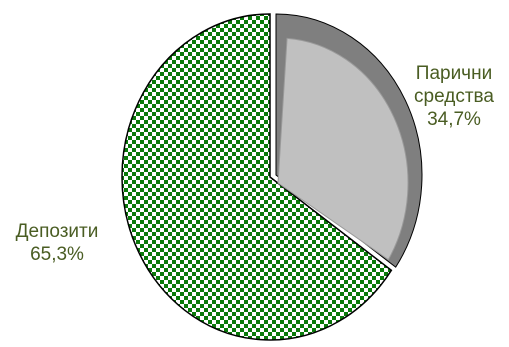  I want to click on slice-label-deposits-line-1: Депозити, so click(57, 231).